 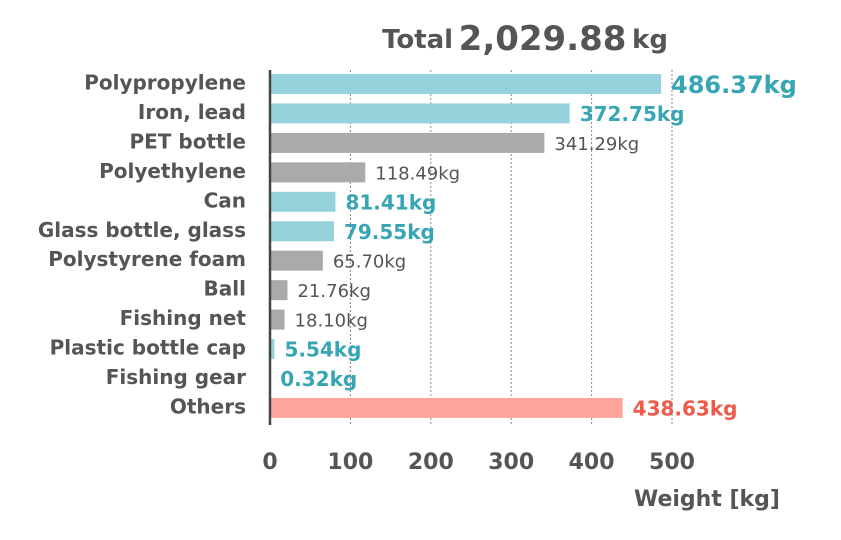 What do you see at coordinates (417, 173) in the screenshot?
I see `value-label: 118.49kg` at bounding box center [417, 173].